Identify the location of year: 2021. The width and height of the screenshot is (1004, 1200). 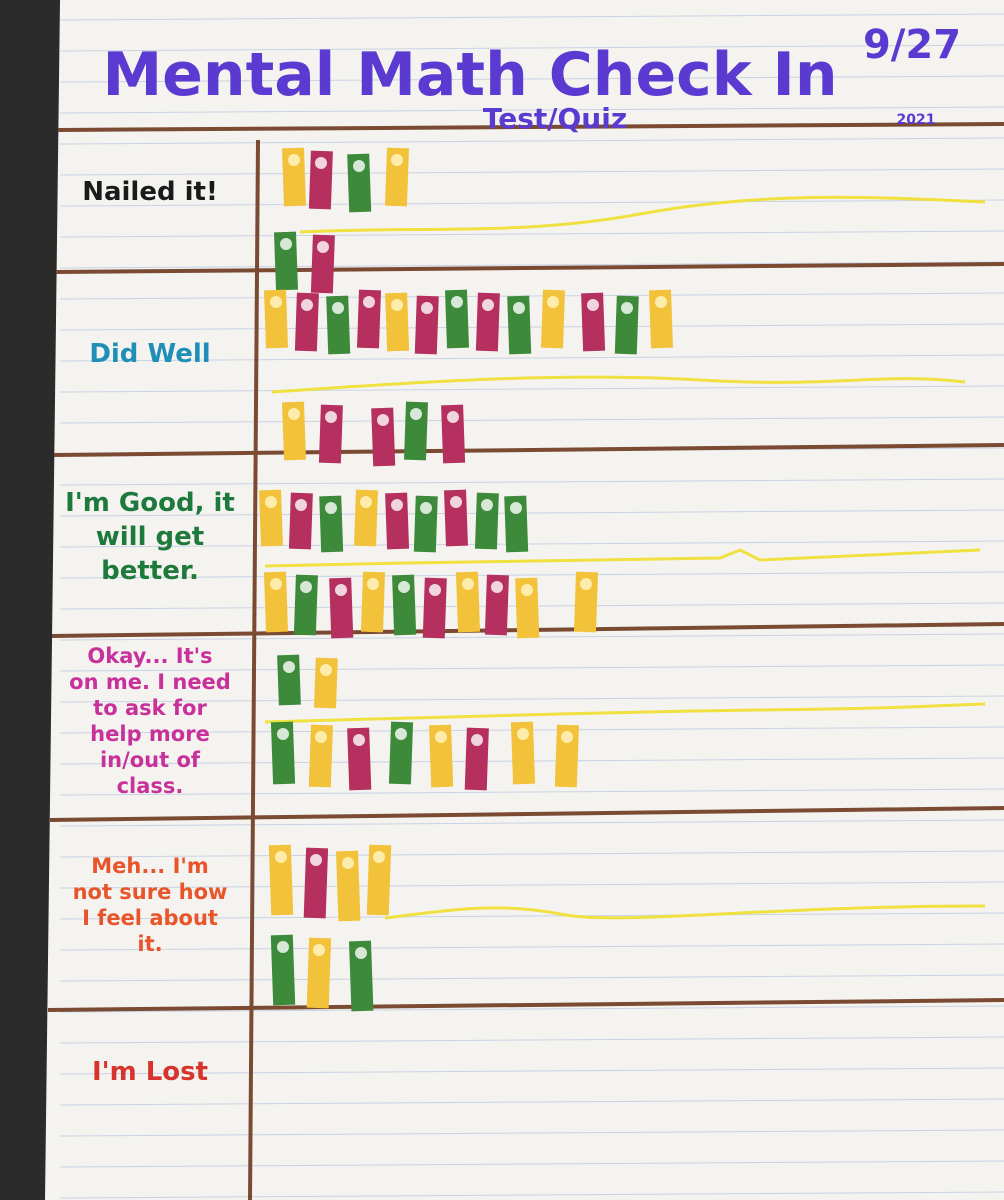
(916, 120).